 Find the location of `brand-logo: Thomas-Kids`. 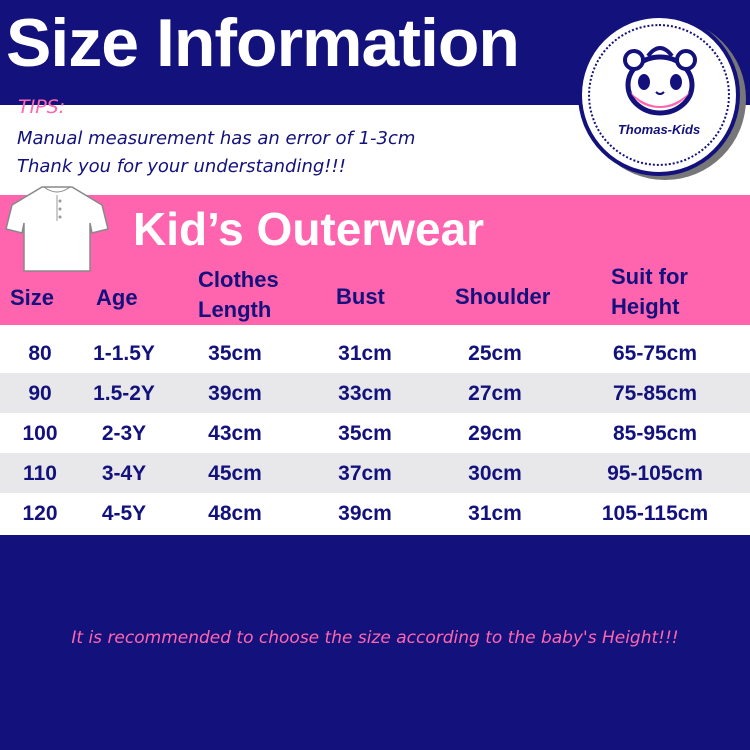

brand-logo: Thomas-Kids is located at coordinates (659, 95).